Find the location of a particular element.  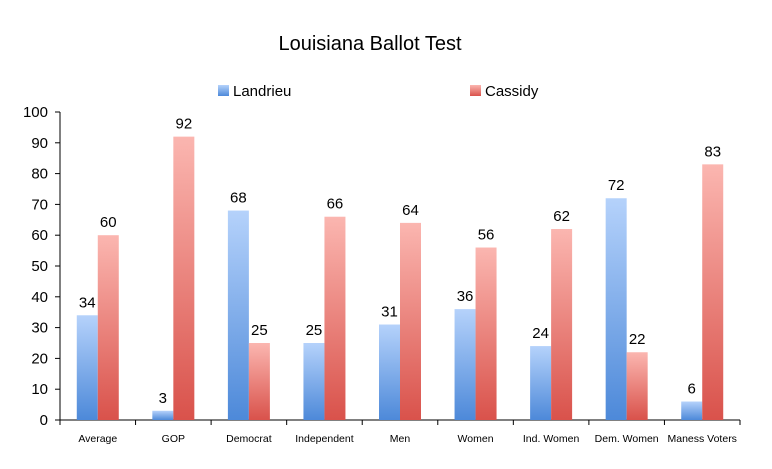

x-tick-label: Ind. Women is located at coordinates (551, 439).